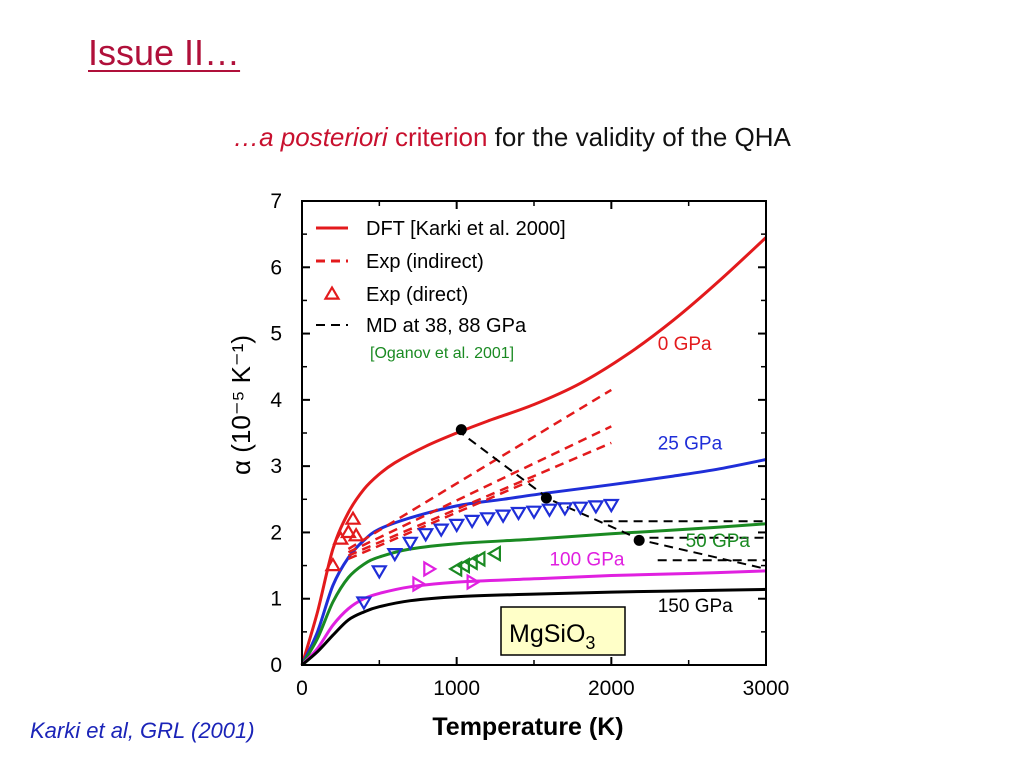  Describe the element at coordinates (442, 353) in the screenshot. I see `legend-note: [Oganov et al. 2001]` at that location.